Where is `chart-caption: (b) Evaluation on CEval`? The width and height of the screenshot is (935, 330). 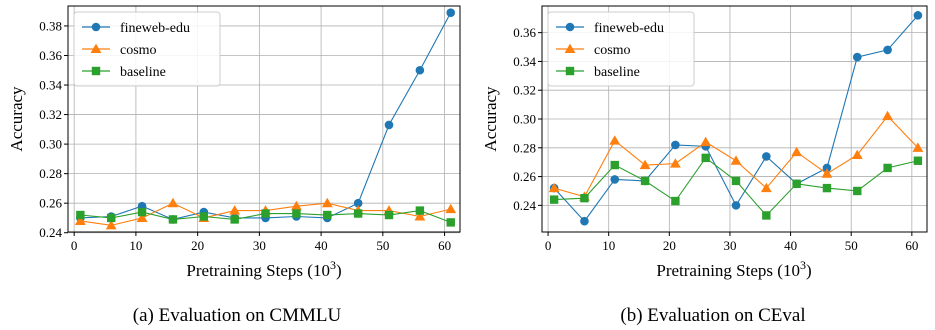
chart-caption: (b) Evaluation on CEval is located at coordinates (712, 315).